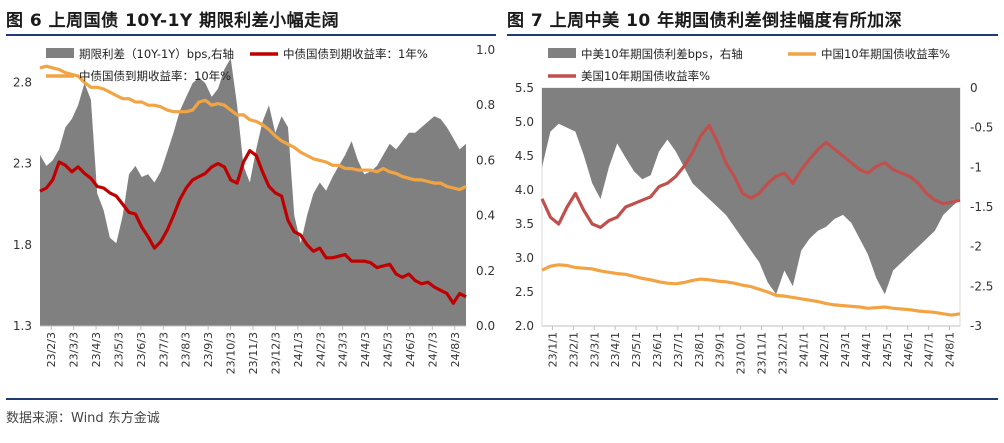 Image resolution: width=1004 pixels, height=443 pixels. Describe the element at coordinates (885, 54) in the screenshot. I see `right-legend-label-1: 中国10年期国债收益率%` at that location.